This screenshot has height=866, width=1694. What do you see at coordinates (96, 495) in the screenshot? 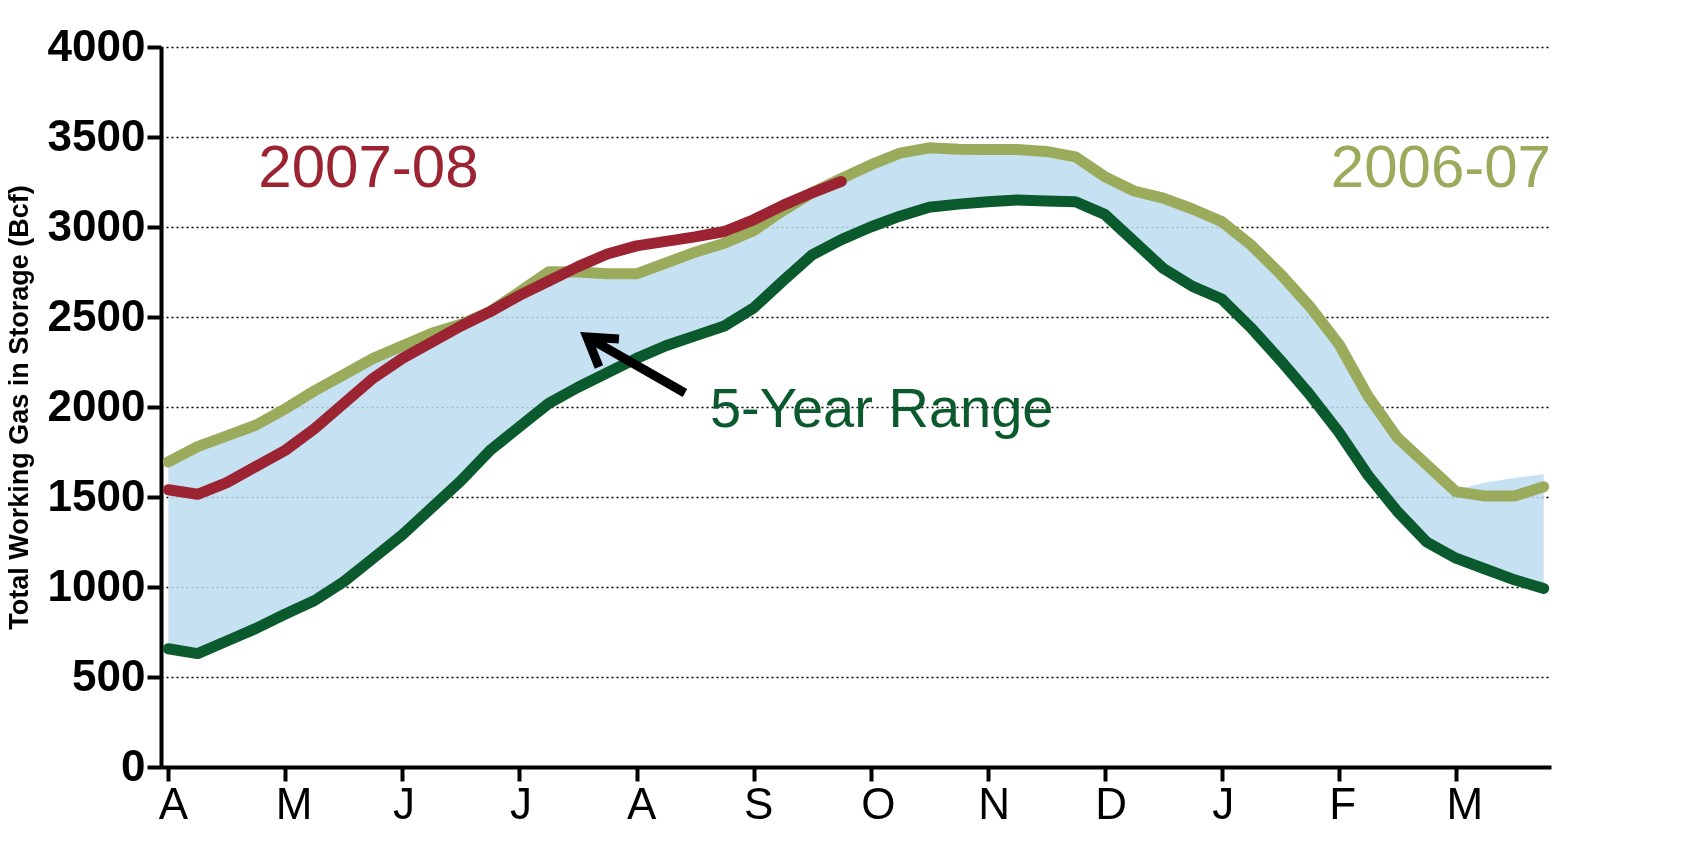
I see `y-tick-label: 1500` at bounding box center [96, 495].